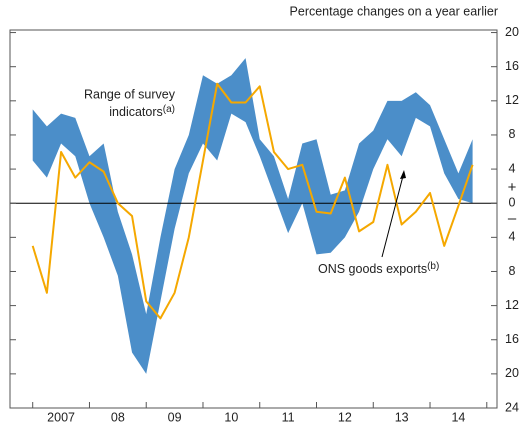 The width and height of the screenshot is (527, 433). I want to click on band-label: indicators(a), so click(142, 112).